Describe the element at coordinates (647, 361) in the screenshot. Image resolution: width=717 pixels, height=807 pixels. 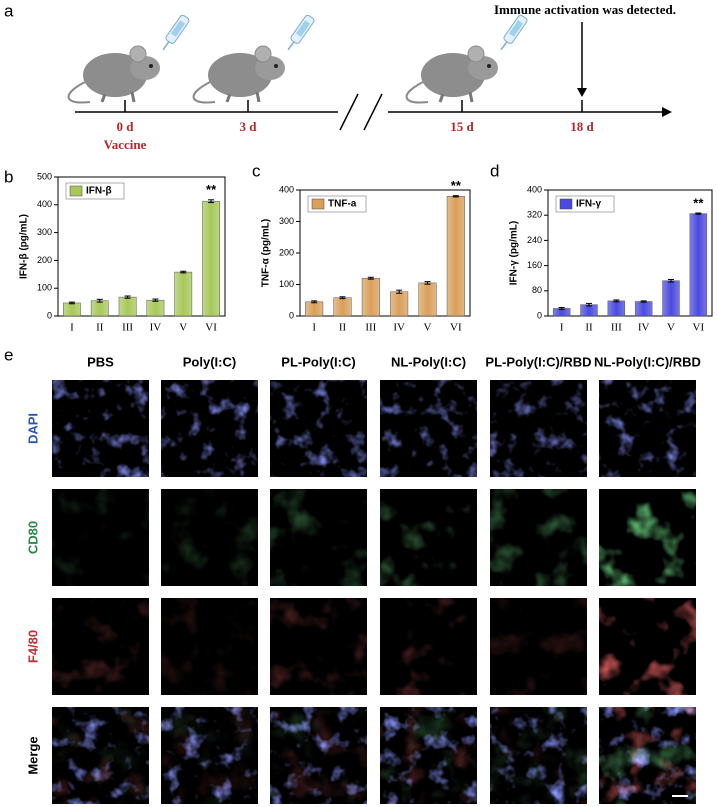
I see `column-header: NL-Poly(I:C)/RBD` at that location.